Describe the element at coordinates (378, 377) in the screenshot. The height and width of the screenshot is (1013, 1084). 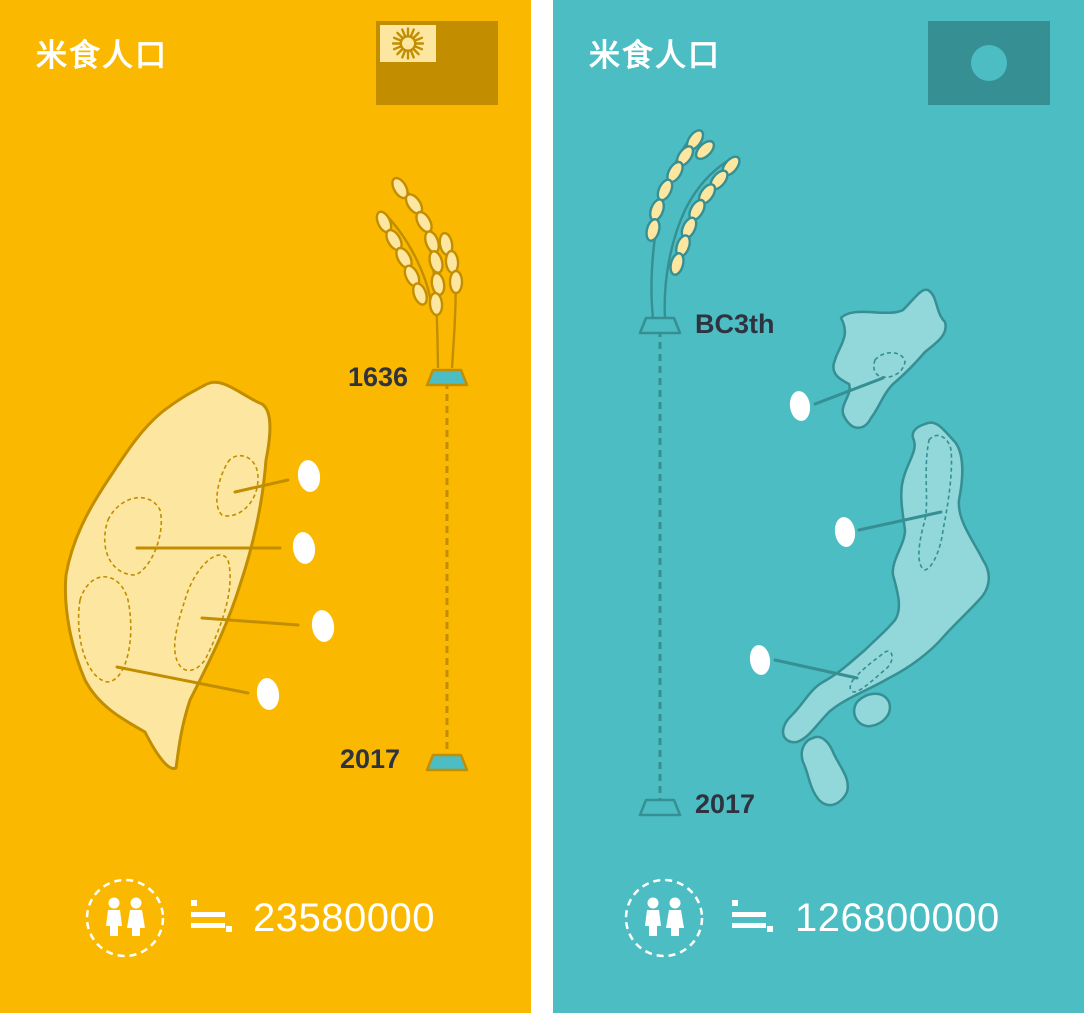
I see `timeline-start-label: 1636` at that location.